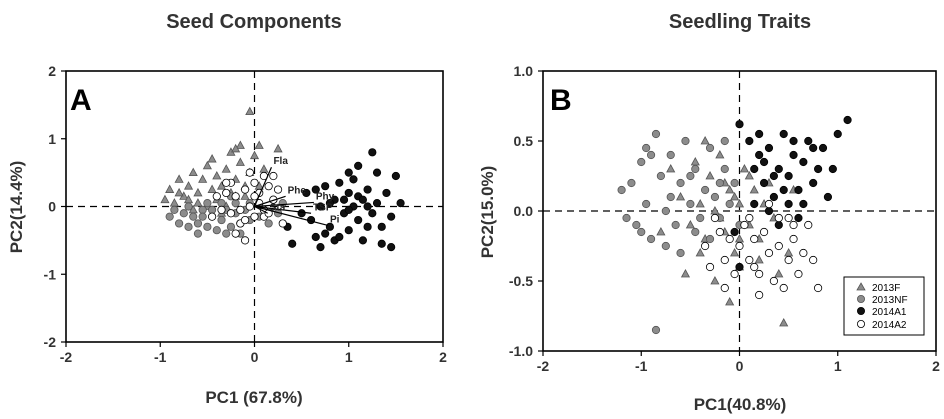 The width and height of the screenshot is (944, 419). I want to click on legend-marker-2013f, so click(861, 286).